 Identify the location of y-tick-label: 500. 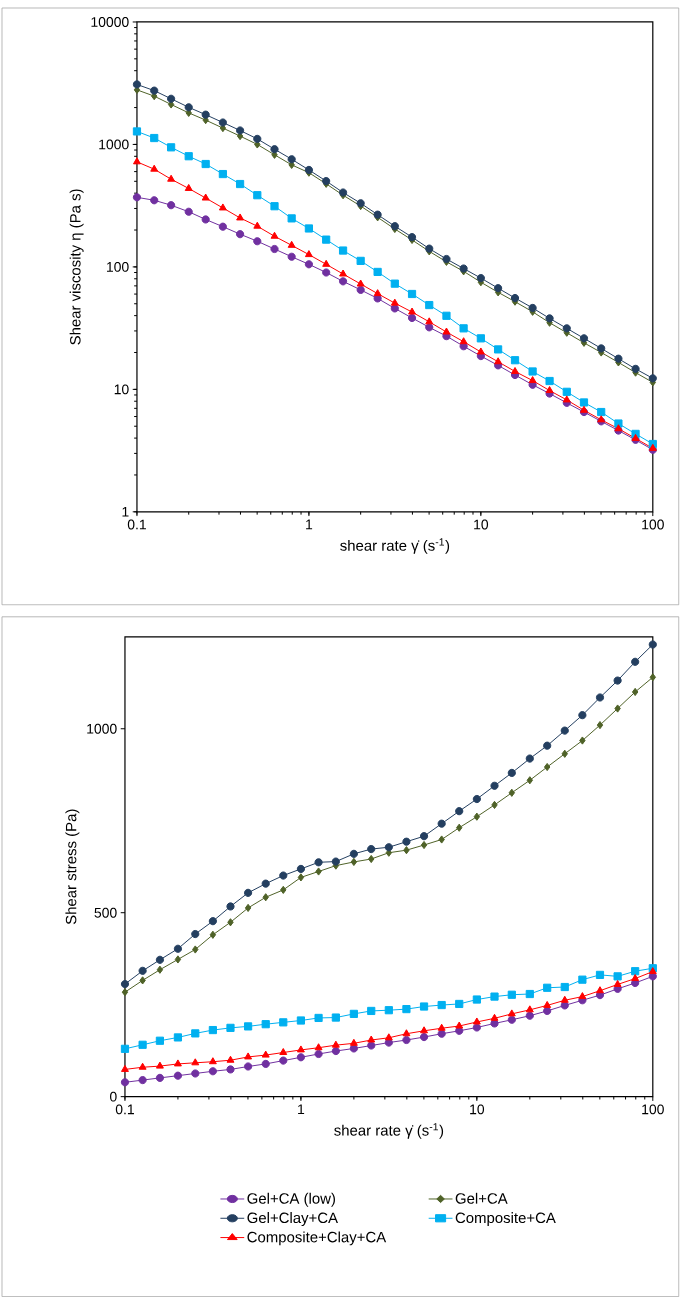
(105, 912).